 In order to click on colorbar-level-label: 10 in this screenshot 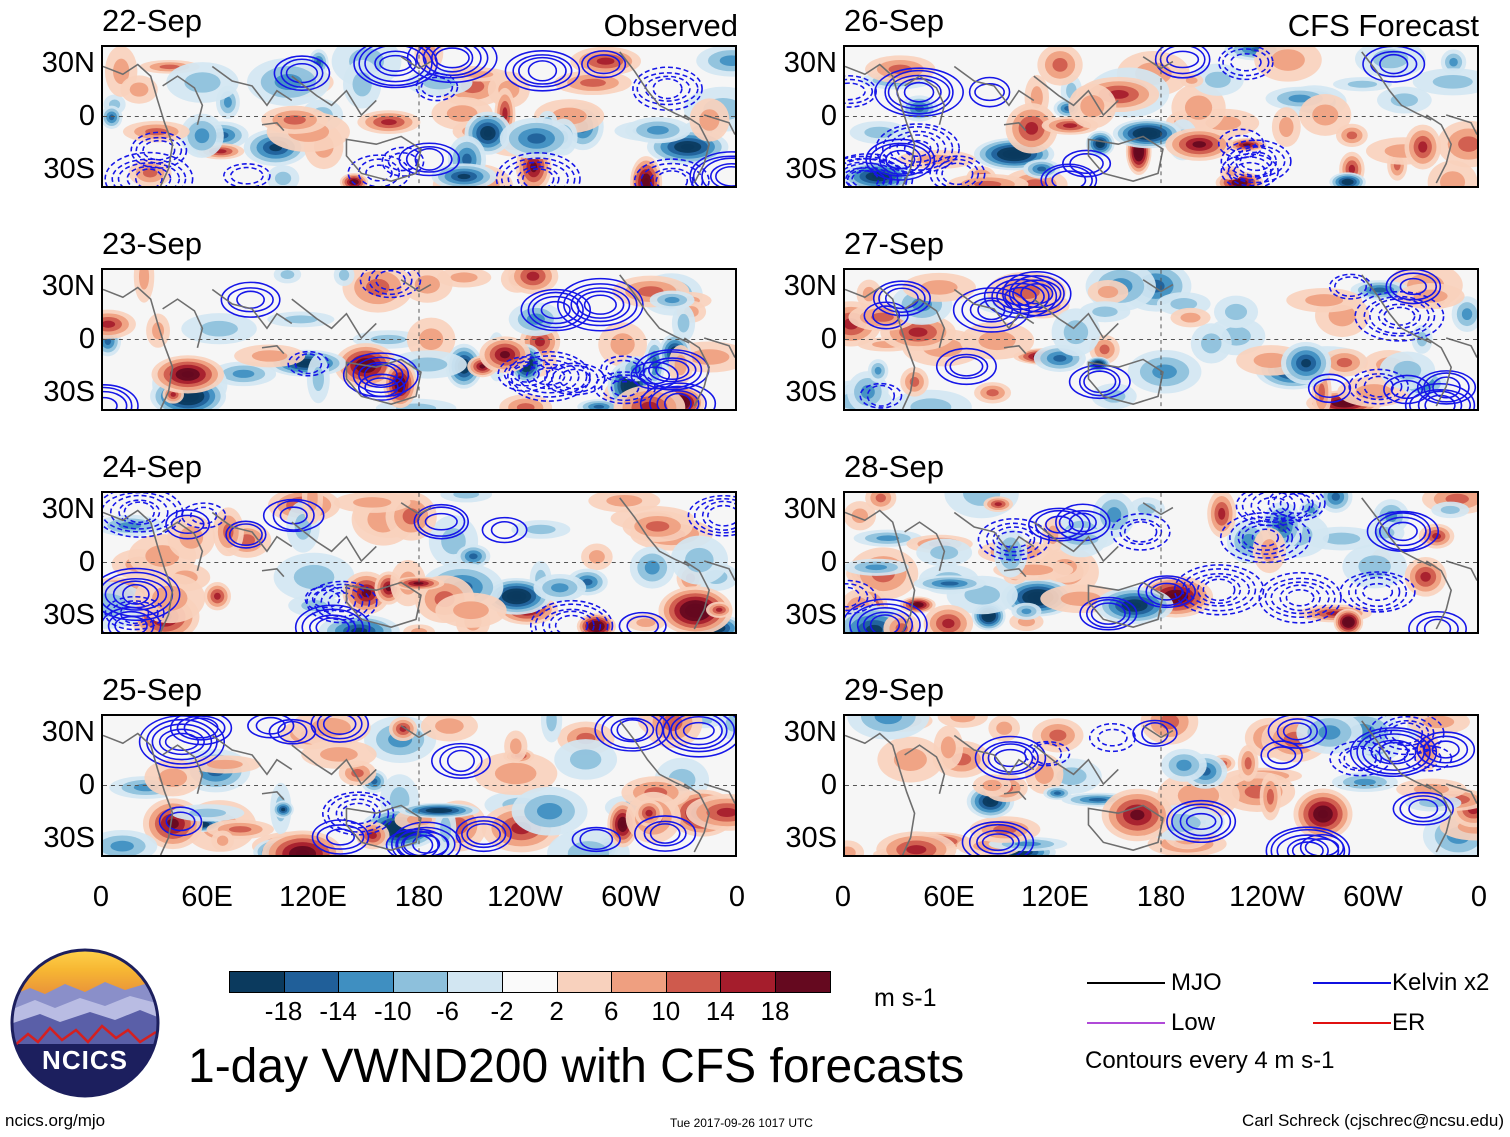, I will do `click(666, 1011)`.